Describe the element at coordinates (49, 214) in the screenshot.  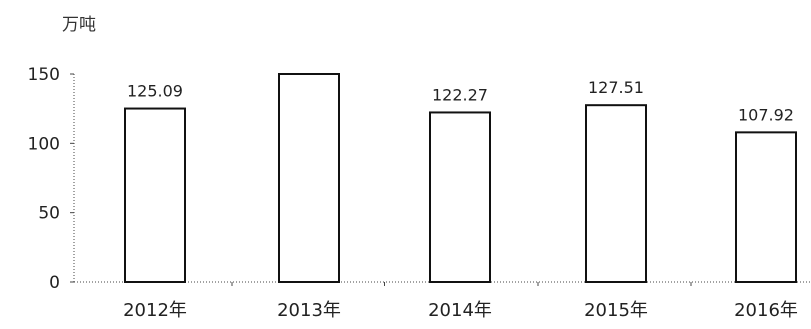
I see `y-tick-label: 50` at that location.